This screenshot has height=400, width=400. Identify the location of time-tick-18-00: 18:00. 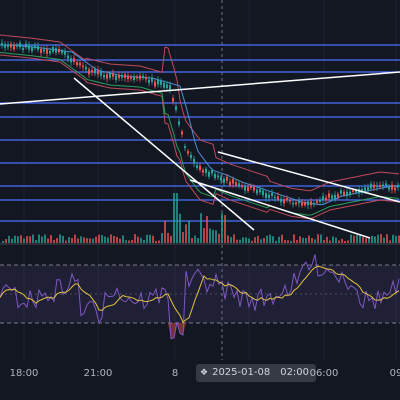
(24, 373).